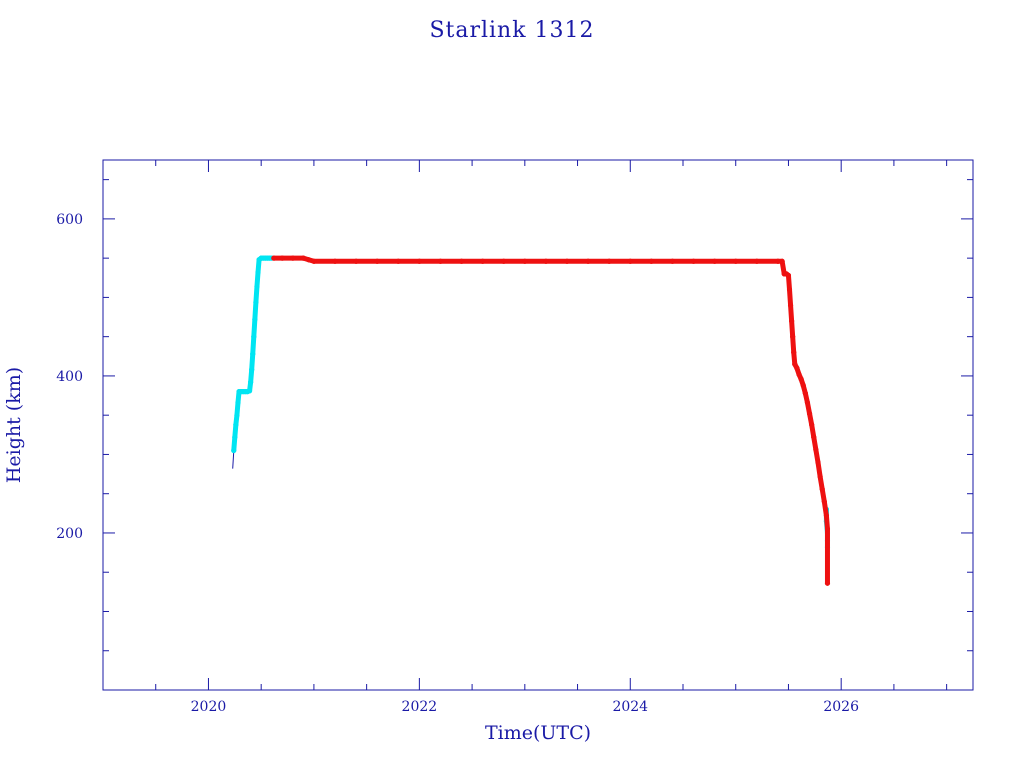 The image size is (1024, 768). What do you see at coordinates (69, 534) in the screenshot?
I see `y-tick-label: 200` at bounding box center [69, 534].